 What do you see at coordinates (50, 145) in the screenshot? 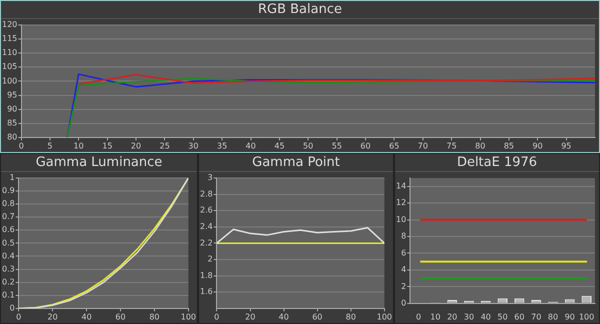
I see `x-tick-label: 5` at bounding box center [50, 145].